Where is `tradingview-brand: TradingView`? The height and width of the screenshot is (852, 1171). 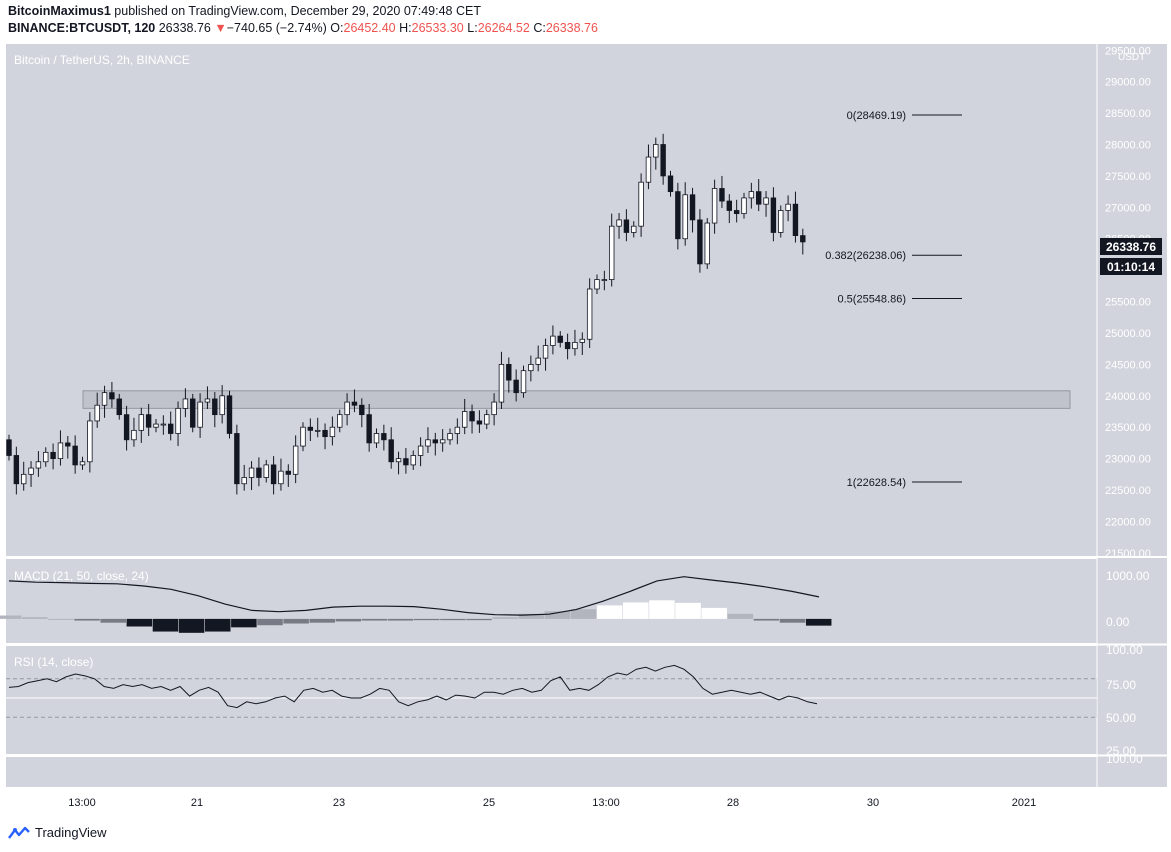
tradingview-brand: TradingView is located at coordinates (71, 832).